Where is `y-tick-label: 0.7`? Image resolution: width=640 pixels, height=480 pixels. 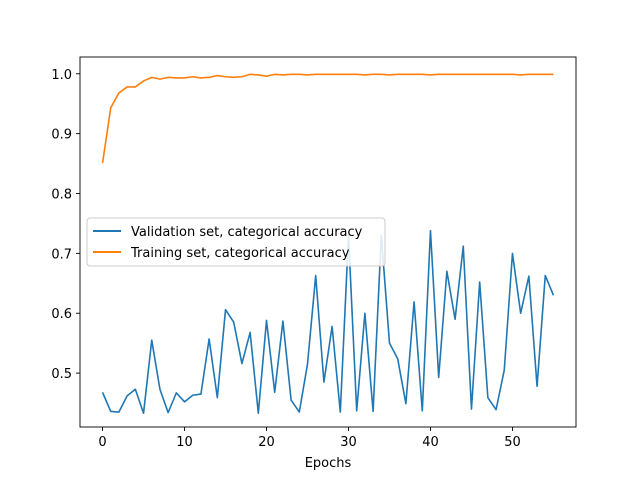 y-tick-label: 0.7 is located at coordinates (61, 254).